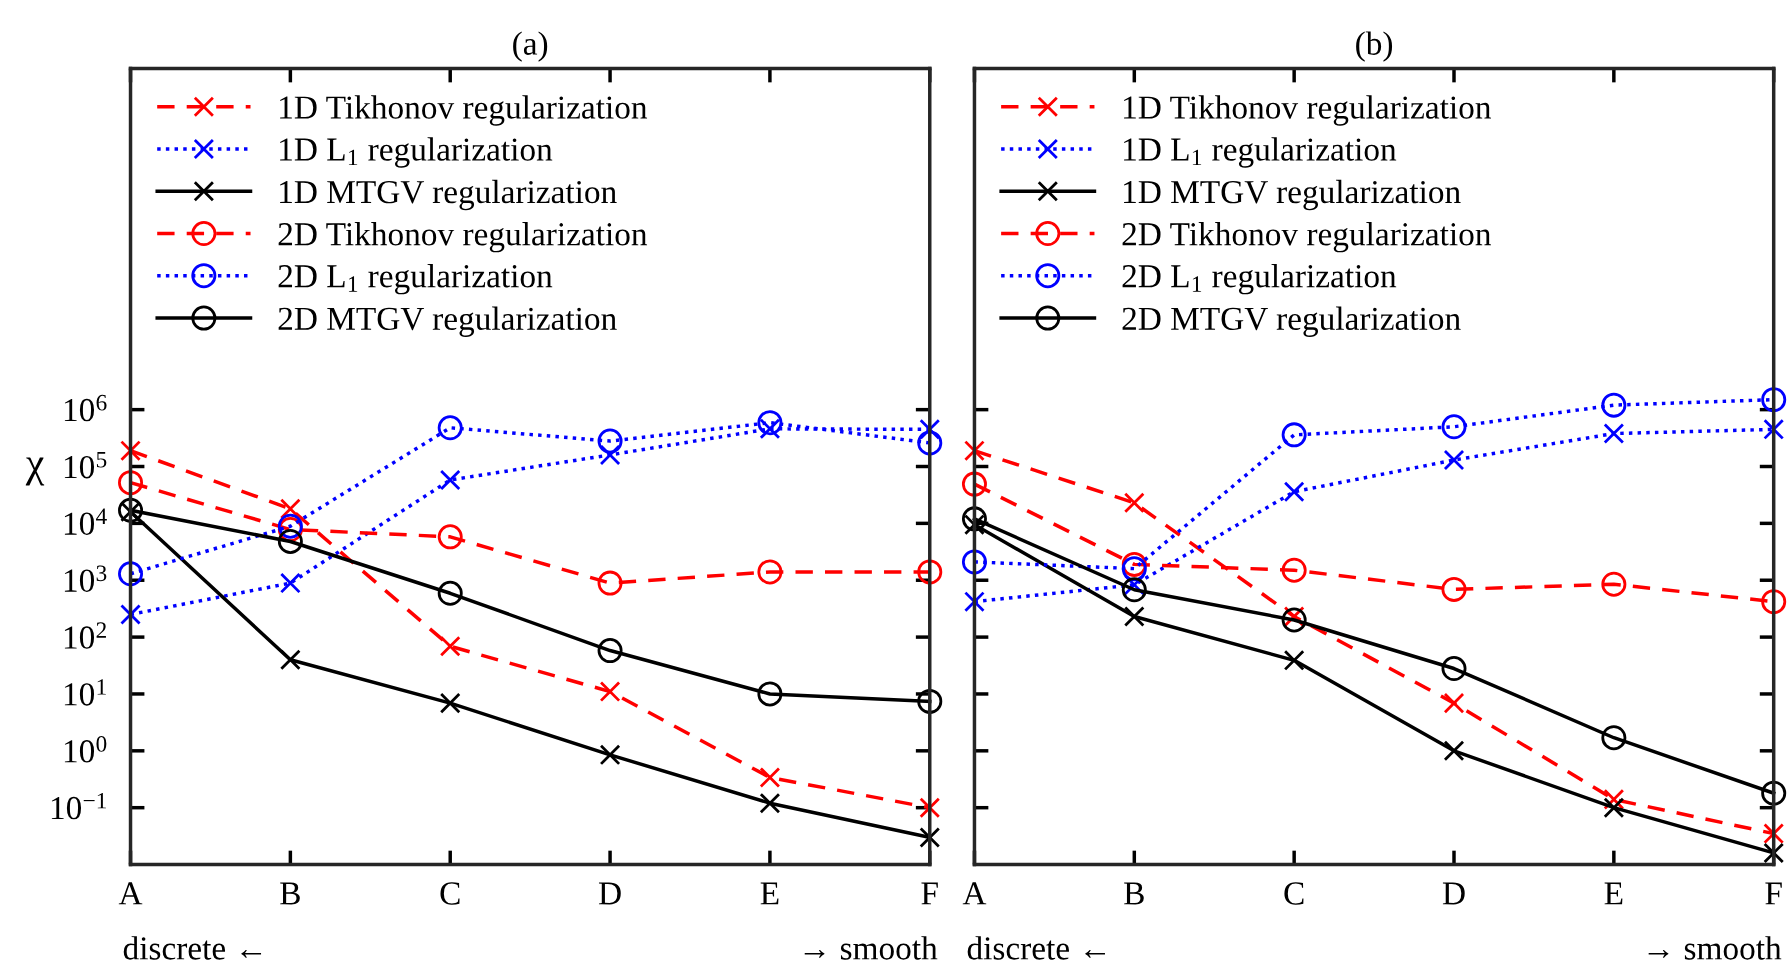  I want to click on y-tick-label: 10$^{−1}$, so click(78, 806).